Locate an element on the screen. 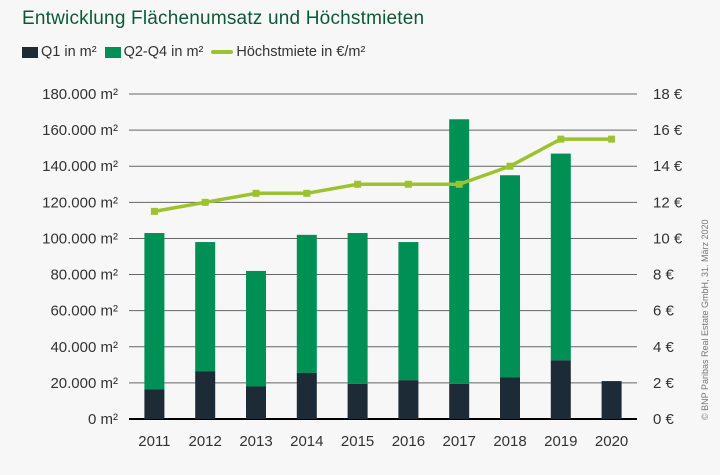  y2-tick-label: 16 € is located at coordinates (668, 130).